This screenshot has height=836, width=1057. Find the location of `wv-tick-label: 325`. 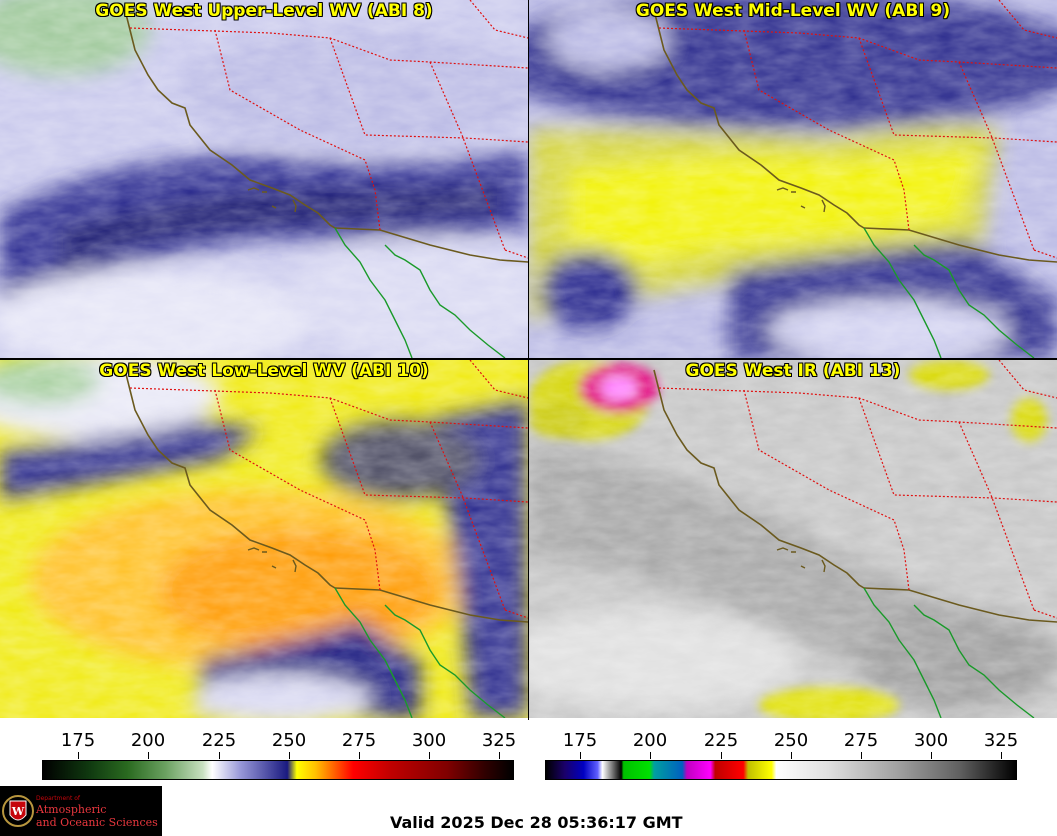

wv-tick-label: 325 is located at coordinates (499, 740).